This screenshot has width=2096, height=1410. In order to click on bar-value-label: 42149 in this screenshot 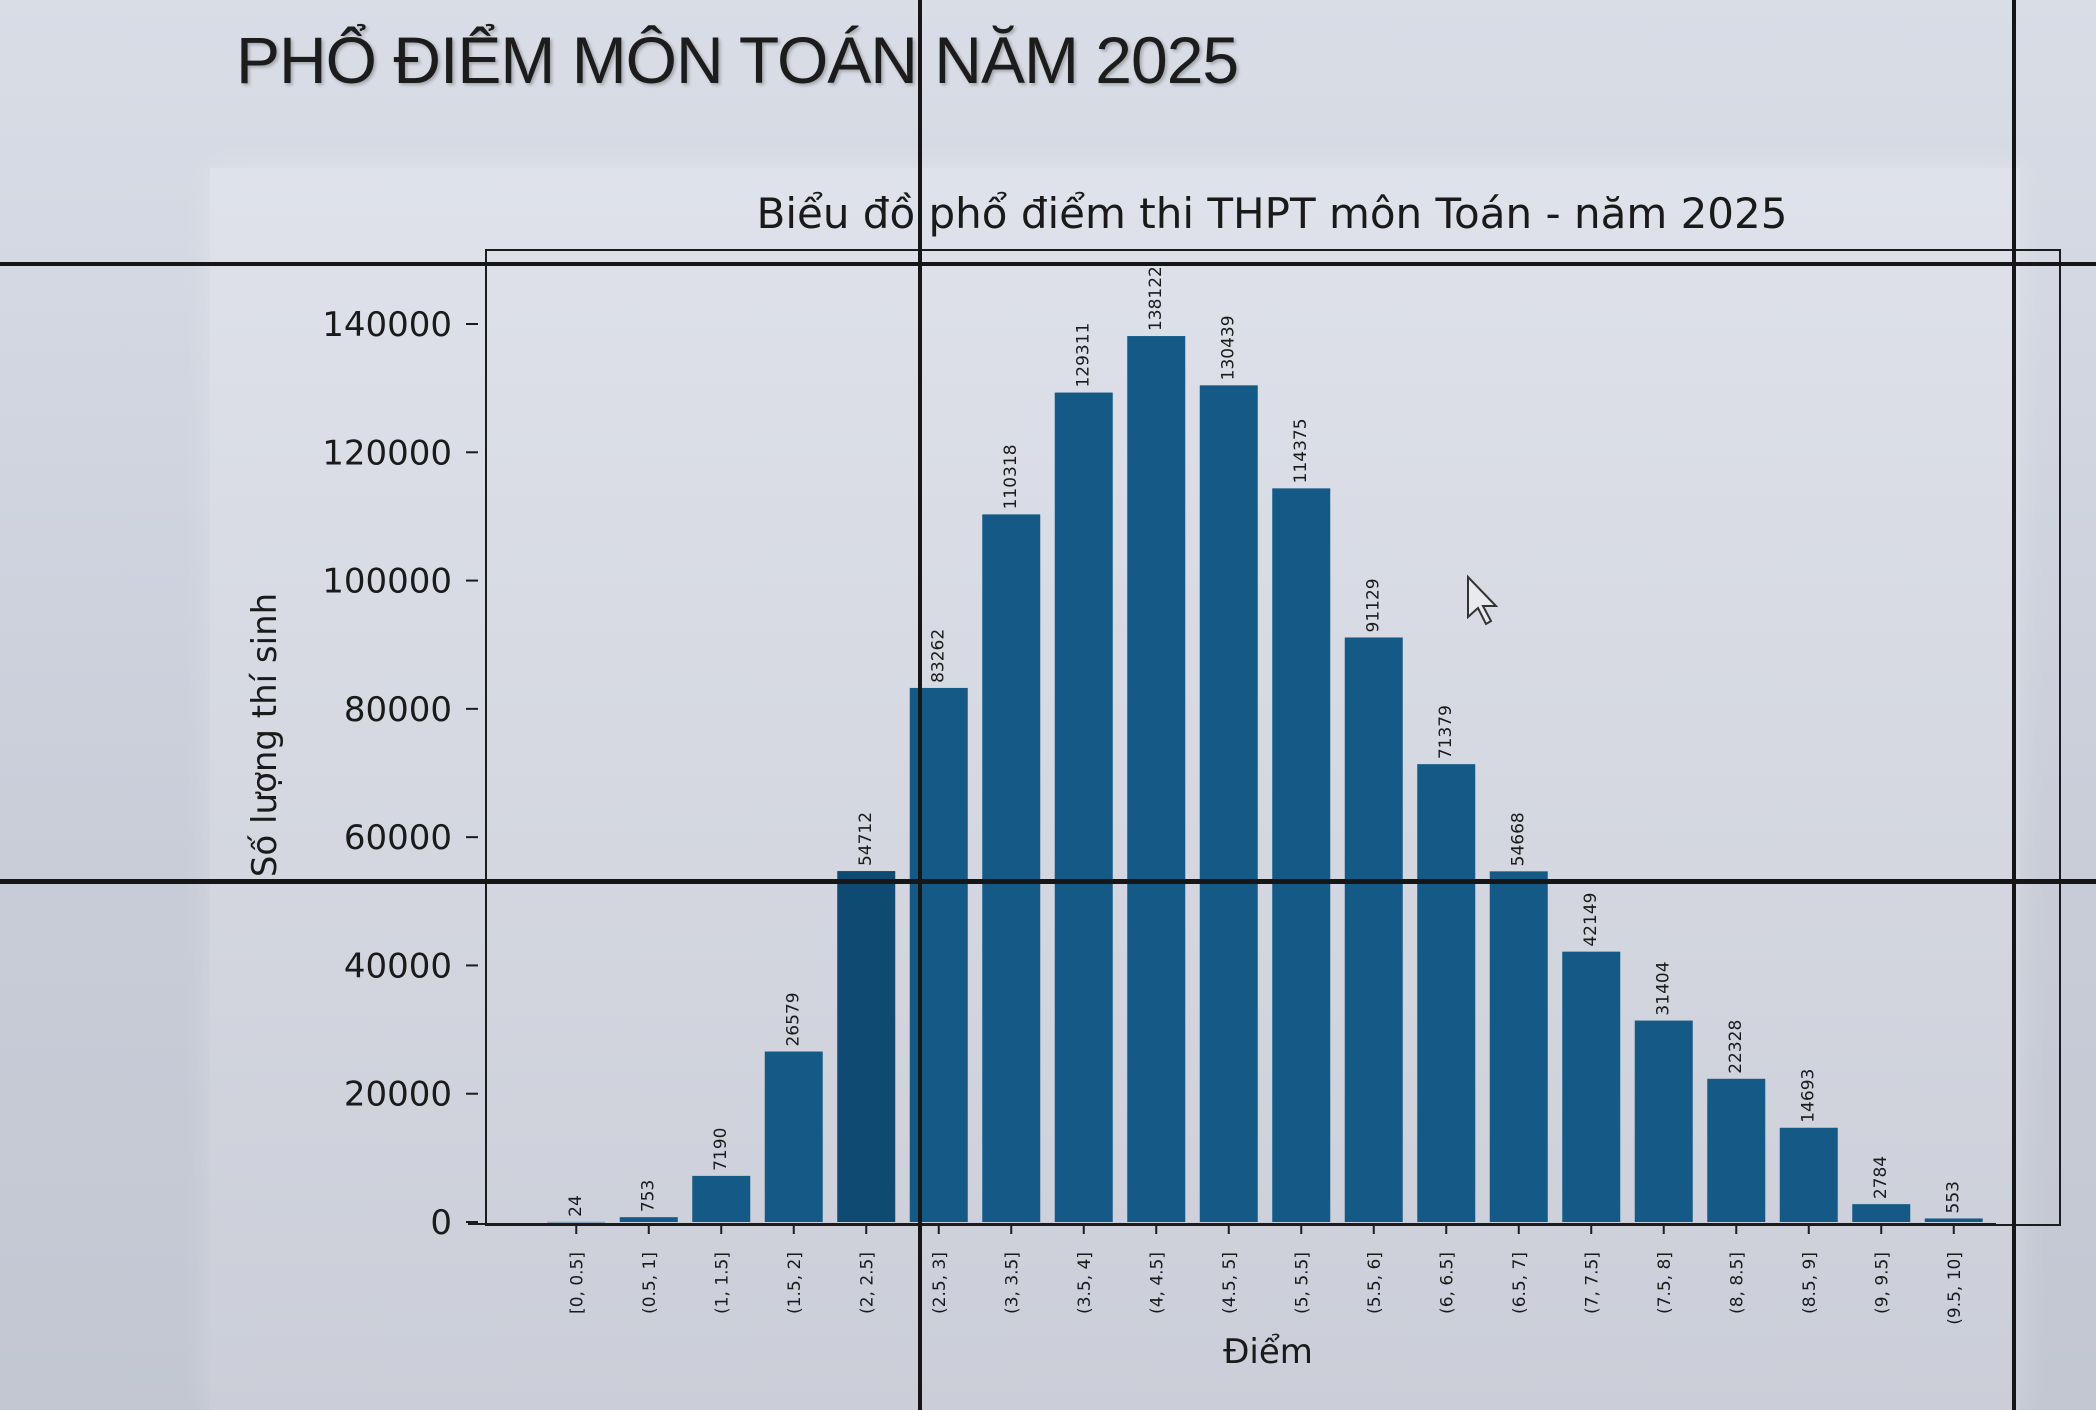, I will do `click(1591, 920)`.